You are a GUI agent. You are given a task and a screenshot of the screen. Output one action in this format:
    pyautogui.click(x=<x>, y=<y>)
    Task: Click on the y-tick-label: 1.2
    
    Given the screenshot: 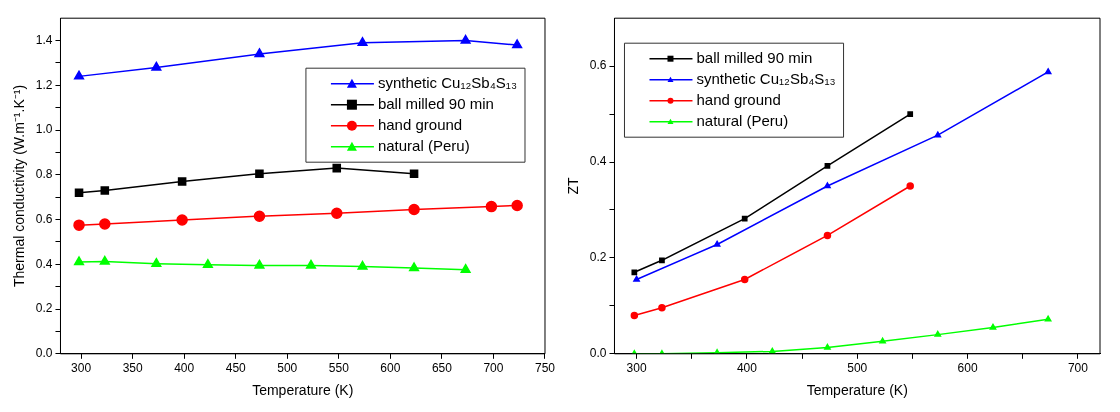 What is the action you would take?
    pyautogui.click(x=44, y=84)
    